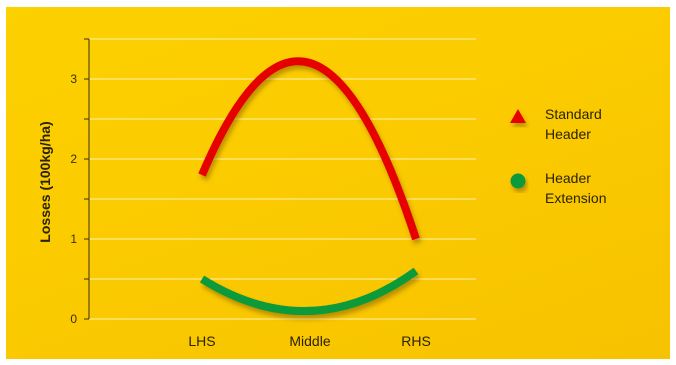  Describe the element at coordinates (416, 341) in the screenshot. I see `x-category-label: RHS` at that location.